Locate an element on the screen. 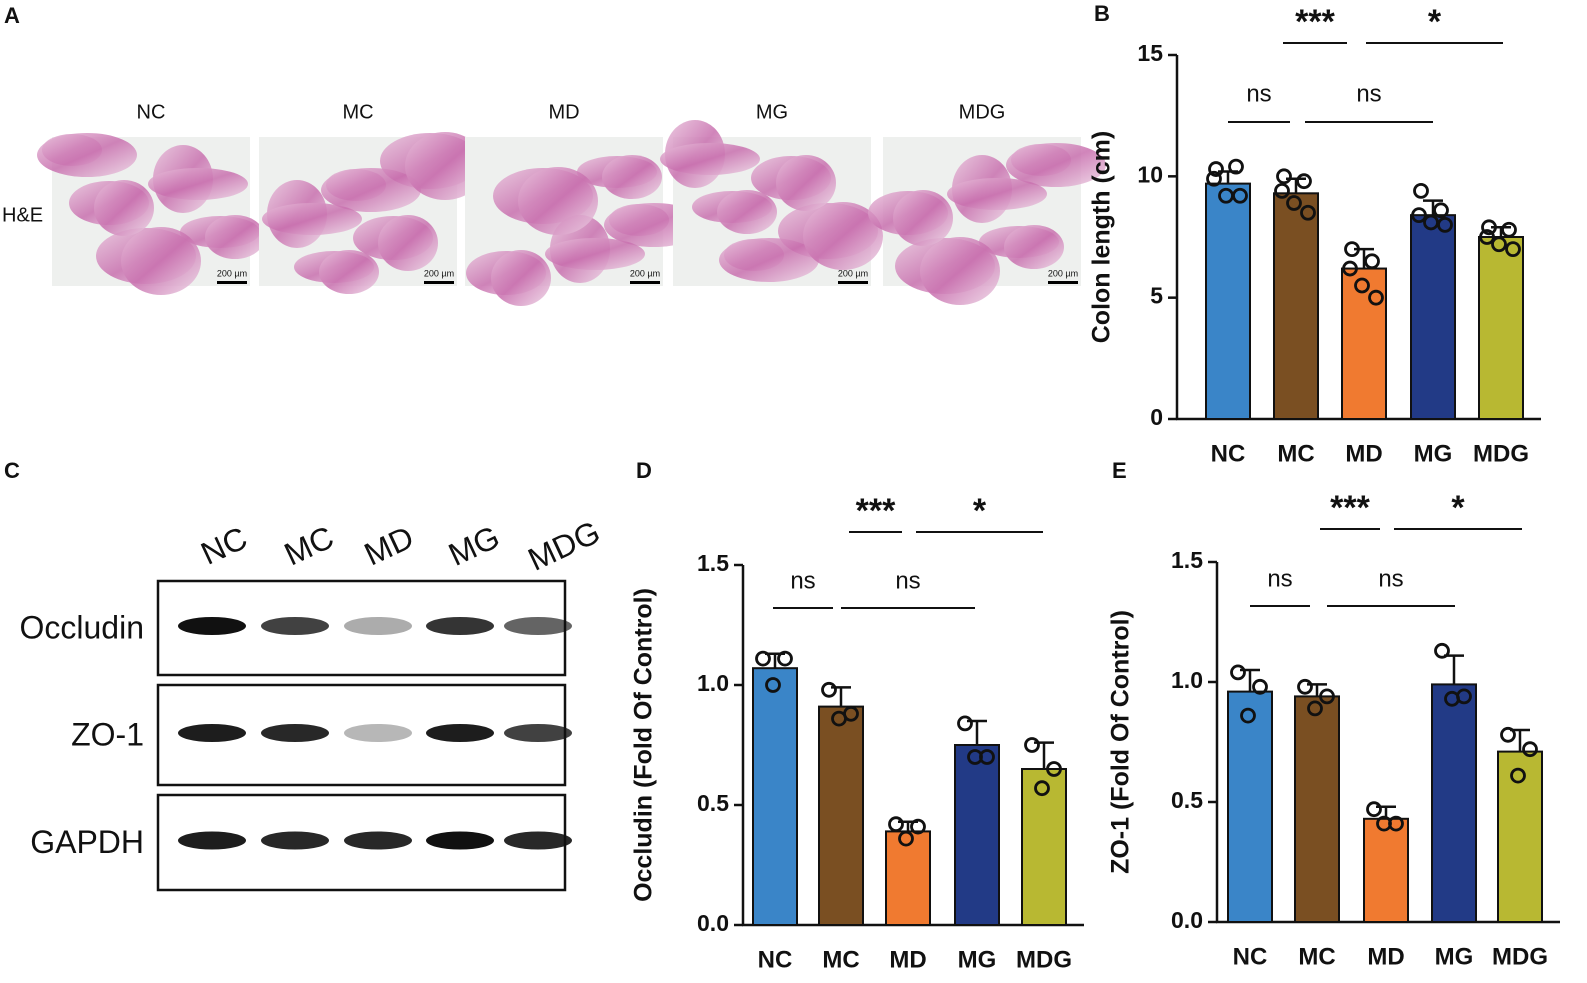  y-tick-label: 15 is located at coordinates (1150, 53).